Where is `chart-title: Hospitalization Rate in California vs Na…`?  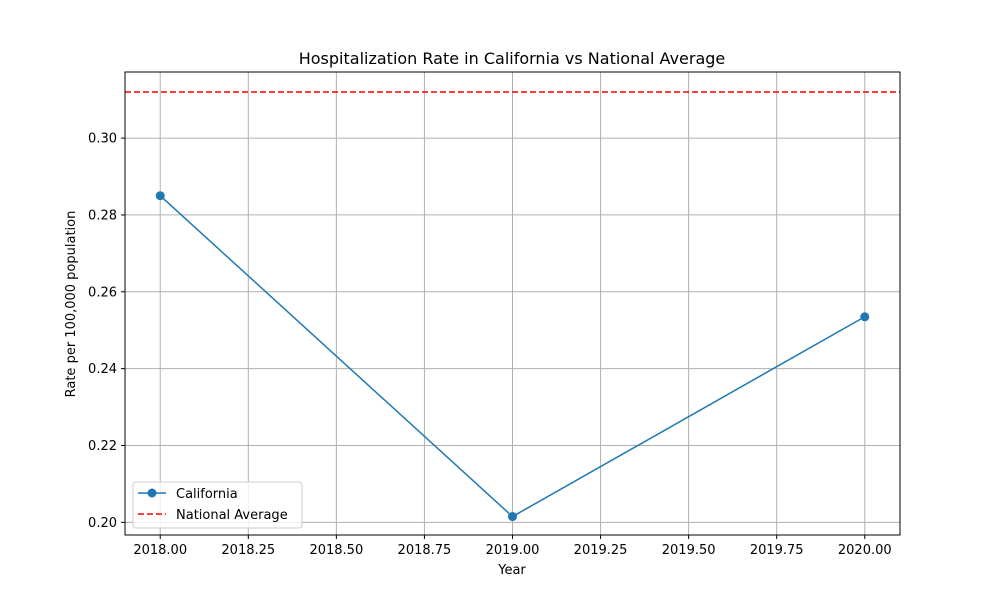 chart-title: Hospitalization Rate in California vs Na… is located at coordinates (512, 58).